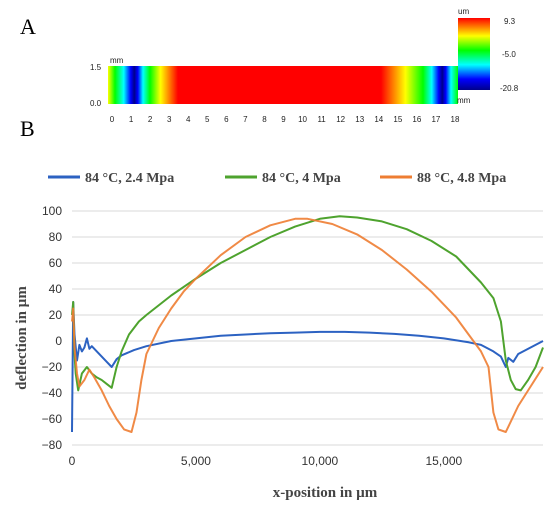 Image resolution: width=550 pixels, height=509 pixels. What do you see at coordinates (129, 178) in the screenshot?
I see `legend-label-1: 84 °C, 2.4 Mpa` at bounding box center [129, 178].